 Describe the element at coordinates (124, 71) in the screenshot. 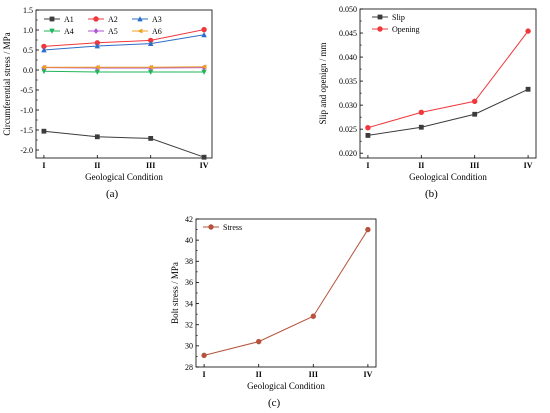

I see `chart-a-series-line-a4` at that location.